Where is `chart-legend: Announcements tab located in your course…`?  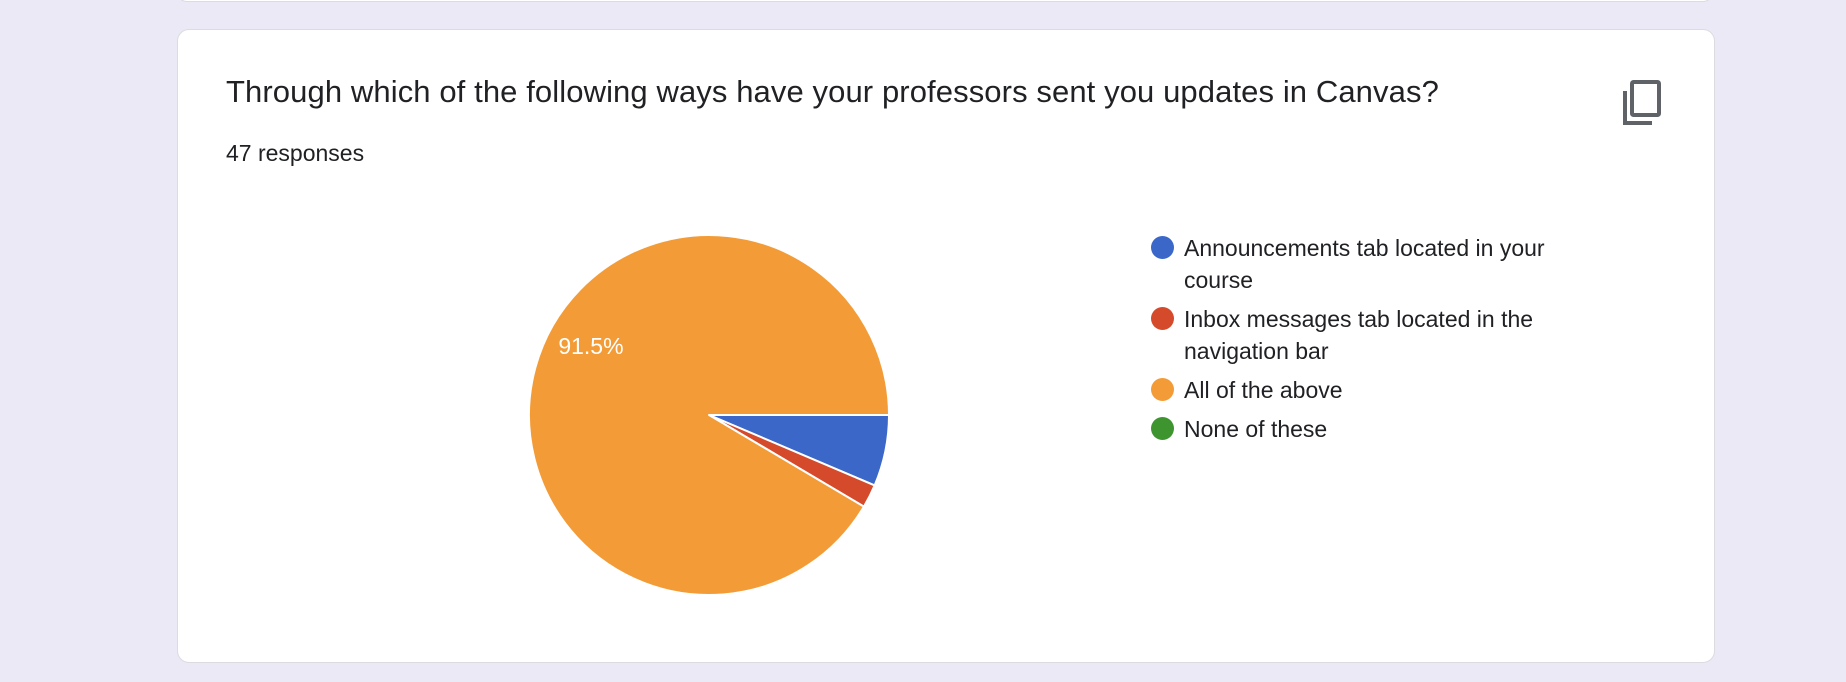 chart-legend: Announcements tab located in your course… is located at coordinates (1362, 342).